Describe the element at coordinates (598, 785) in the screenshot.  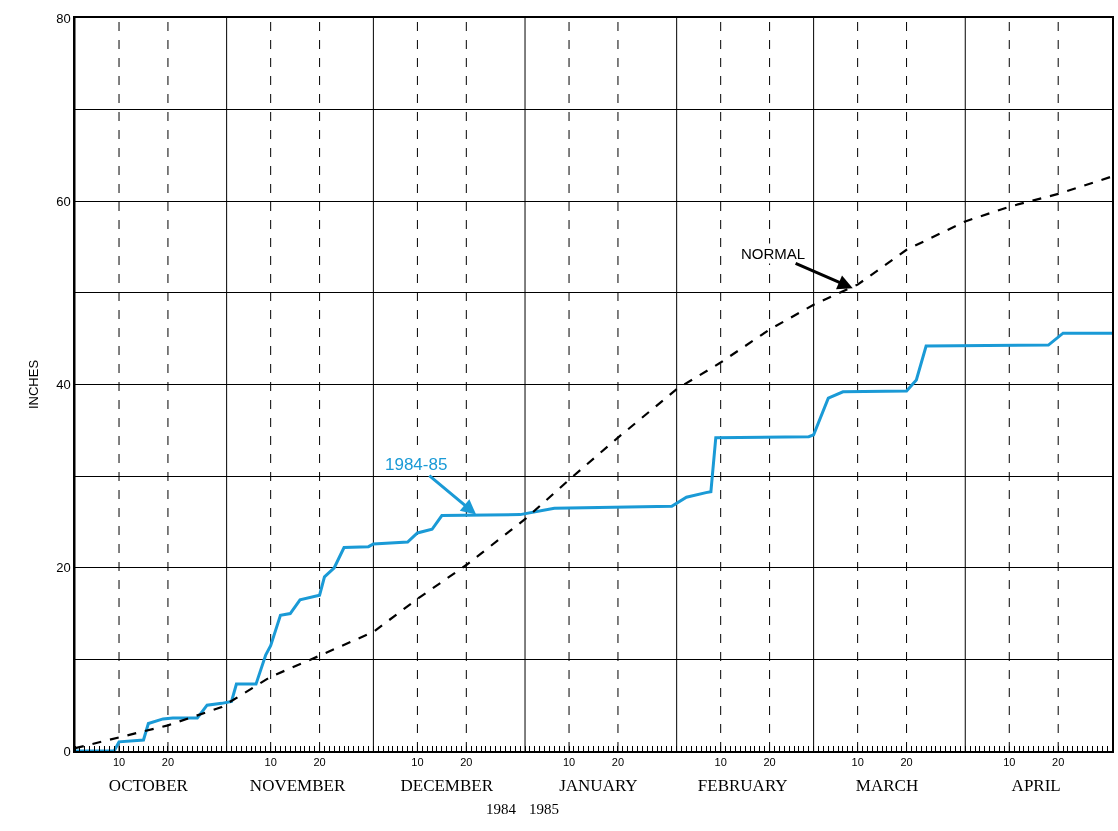
I see `x2-tick-label: JANUARY` at that location.